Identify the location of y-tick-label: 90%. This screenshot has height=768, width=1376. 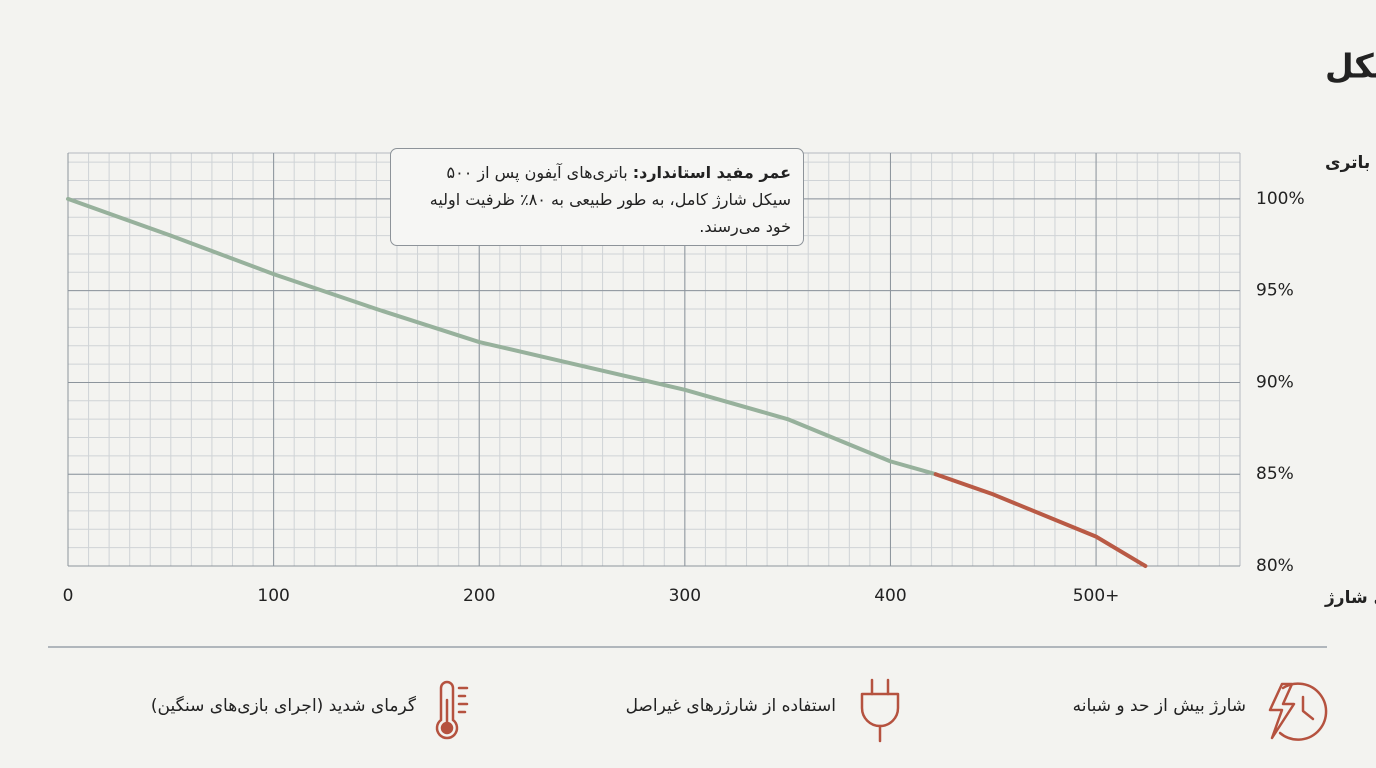
(1275, 382).